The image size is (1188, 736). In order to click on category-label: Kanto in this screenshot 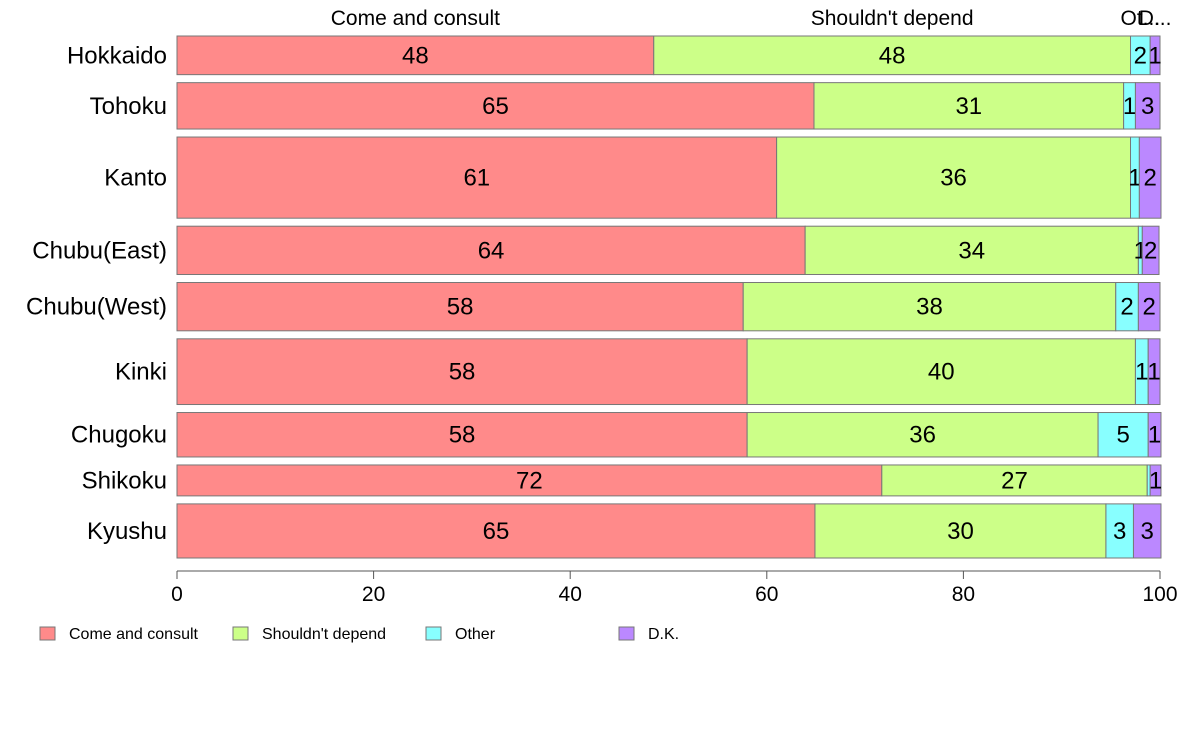, I will do `click(135, 178)`.